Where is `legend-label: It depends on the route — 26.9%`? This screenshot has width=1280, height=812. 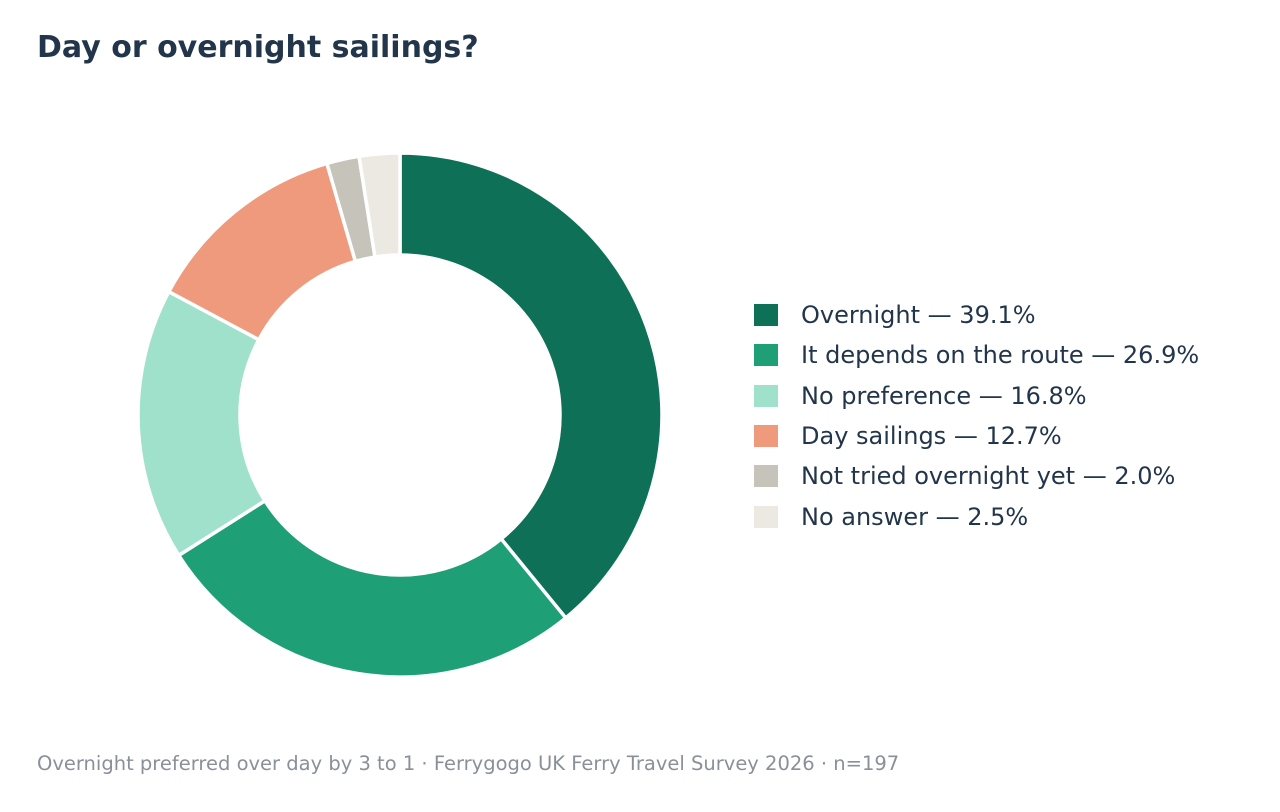 legend-label: It depends on the route — 26.9% is located at coordinates (1000, 355).